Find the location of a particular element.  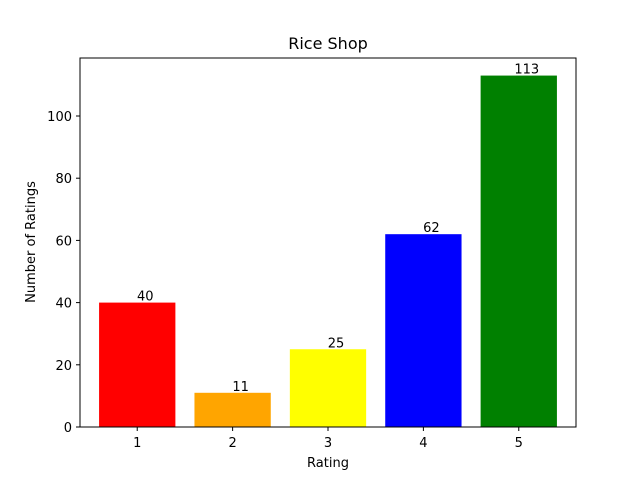

x-axis-ticks: 1 2 3 4 5 is located at coordinates (328, 439).